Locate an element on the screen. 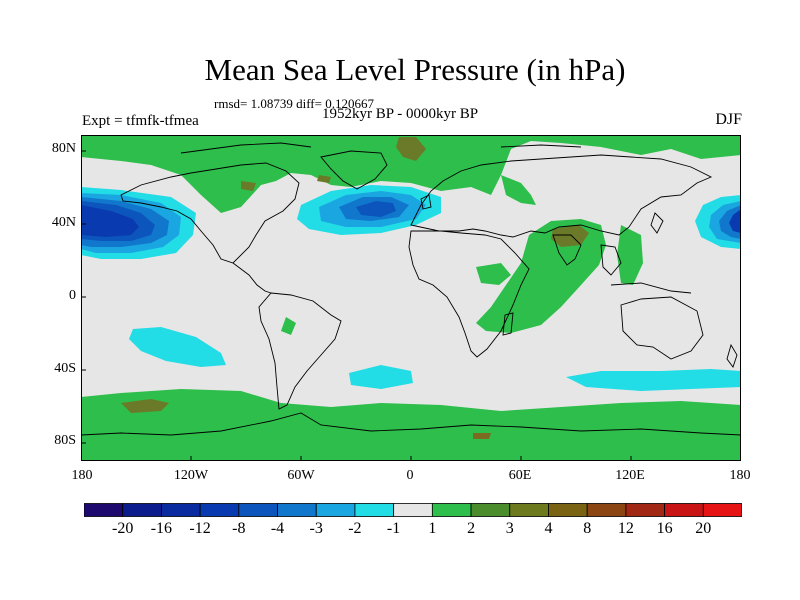 The width and height of the screenshot is (800, 600). lat-label-80n: 80N is located at coordinates (63, 148).